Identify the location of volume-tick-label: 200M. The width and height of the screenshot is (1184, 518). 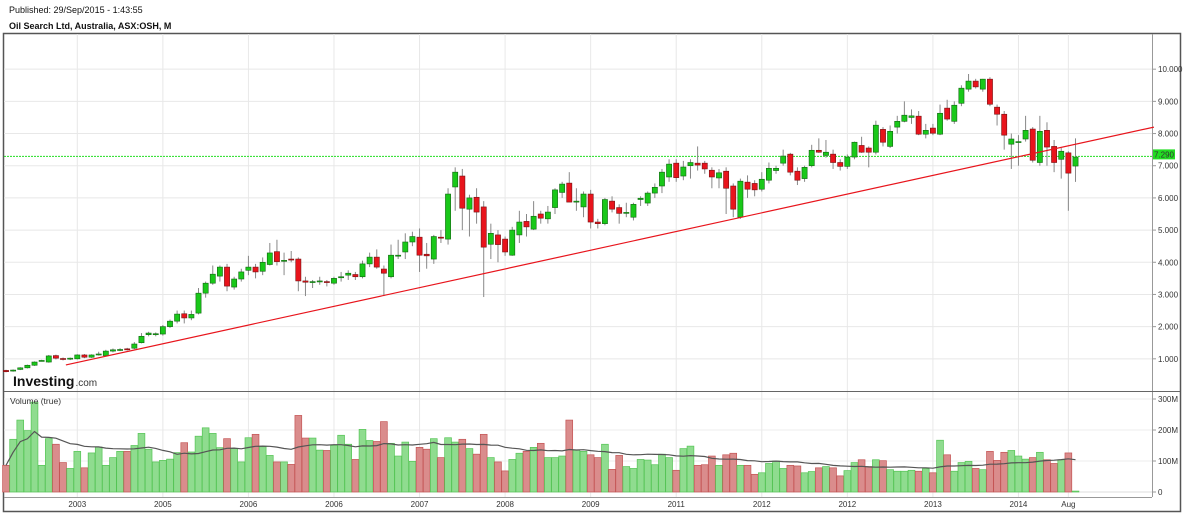
(1168, 430).